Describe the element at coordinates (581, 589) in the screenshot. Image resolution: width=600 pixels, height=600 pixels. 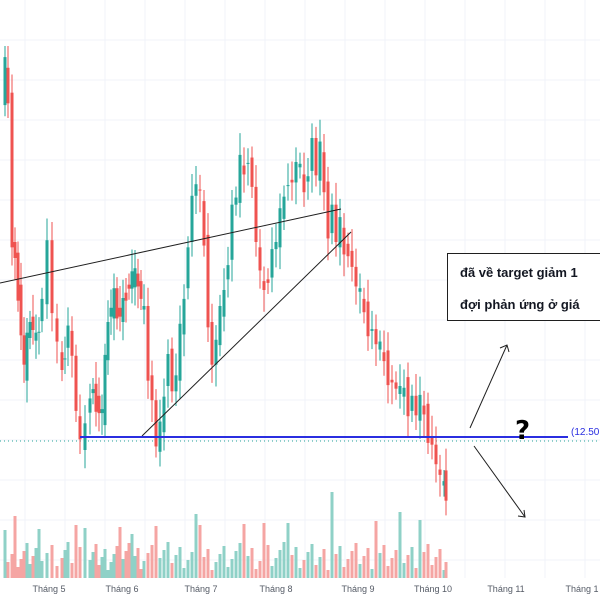
I see `x-tick-label: Tháng 1` at that location.